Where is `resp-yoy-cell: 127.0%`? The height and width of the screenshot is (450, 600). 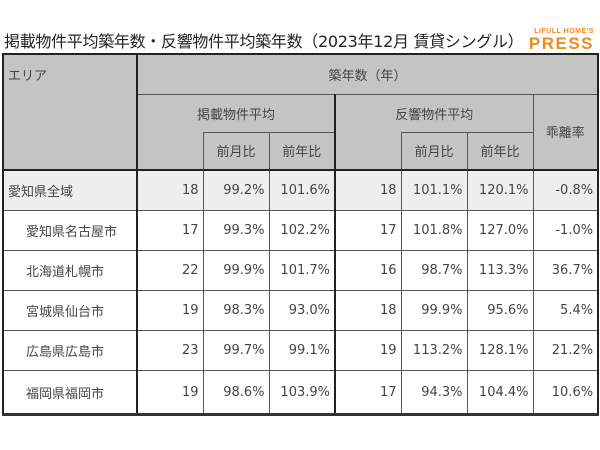
resp-yoy-cell: 127.0% is located at coordinates (500, 230).